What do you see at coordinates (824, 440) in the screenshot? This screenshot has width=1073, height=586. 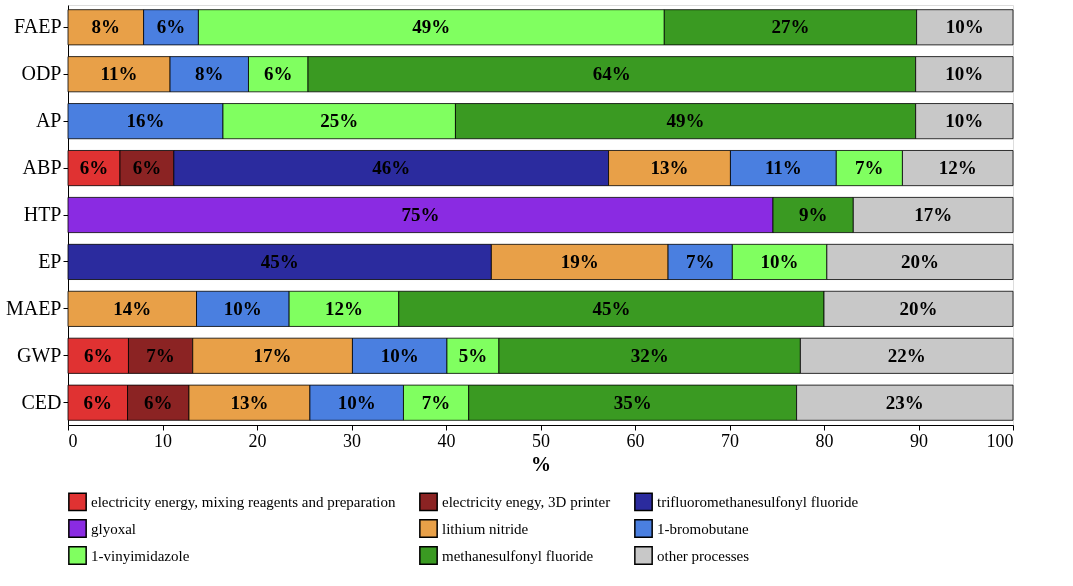 I see `x-tick-label: 80` at bounding box center [824, 440].